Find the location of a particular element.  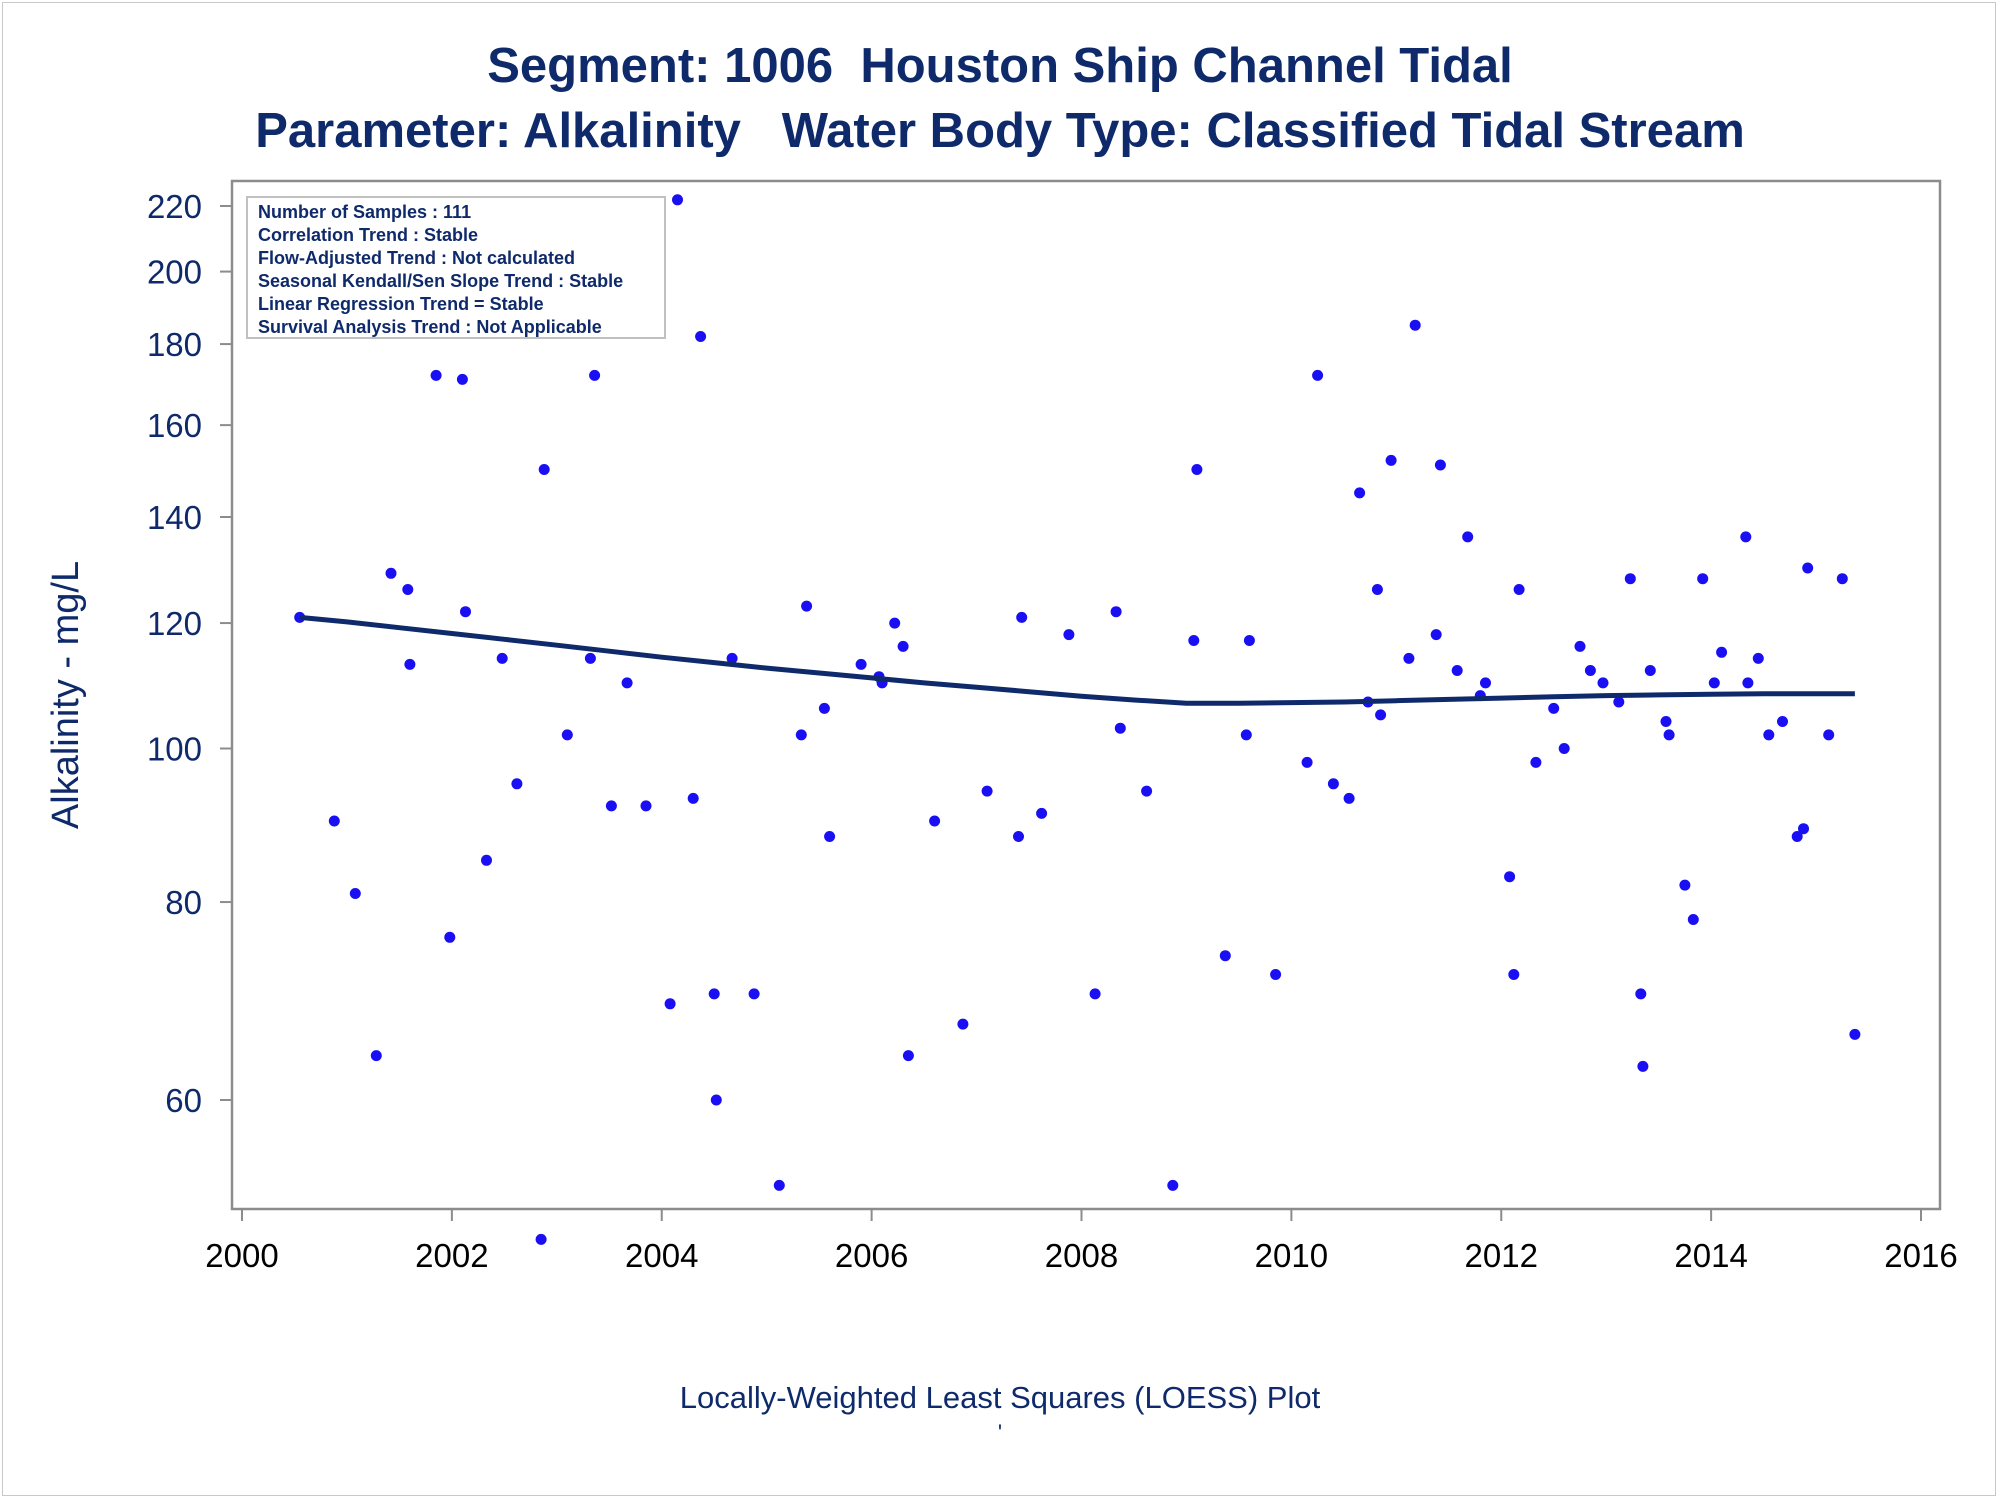

x-tick-label: 2014 is located at coordinates (1710, 1255).